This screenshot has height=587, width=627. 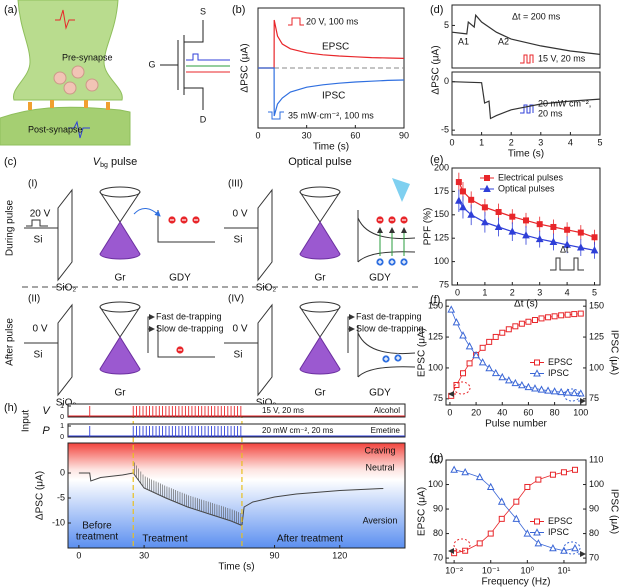 I want to click on x-tick-label: 30, so click(x=144, y=555).